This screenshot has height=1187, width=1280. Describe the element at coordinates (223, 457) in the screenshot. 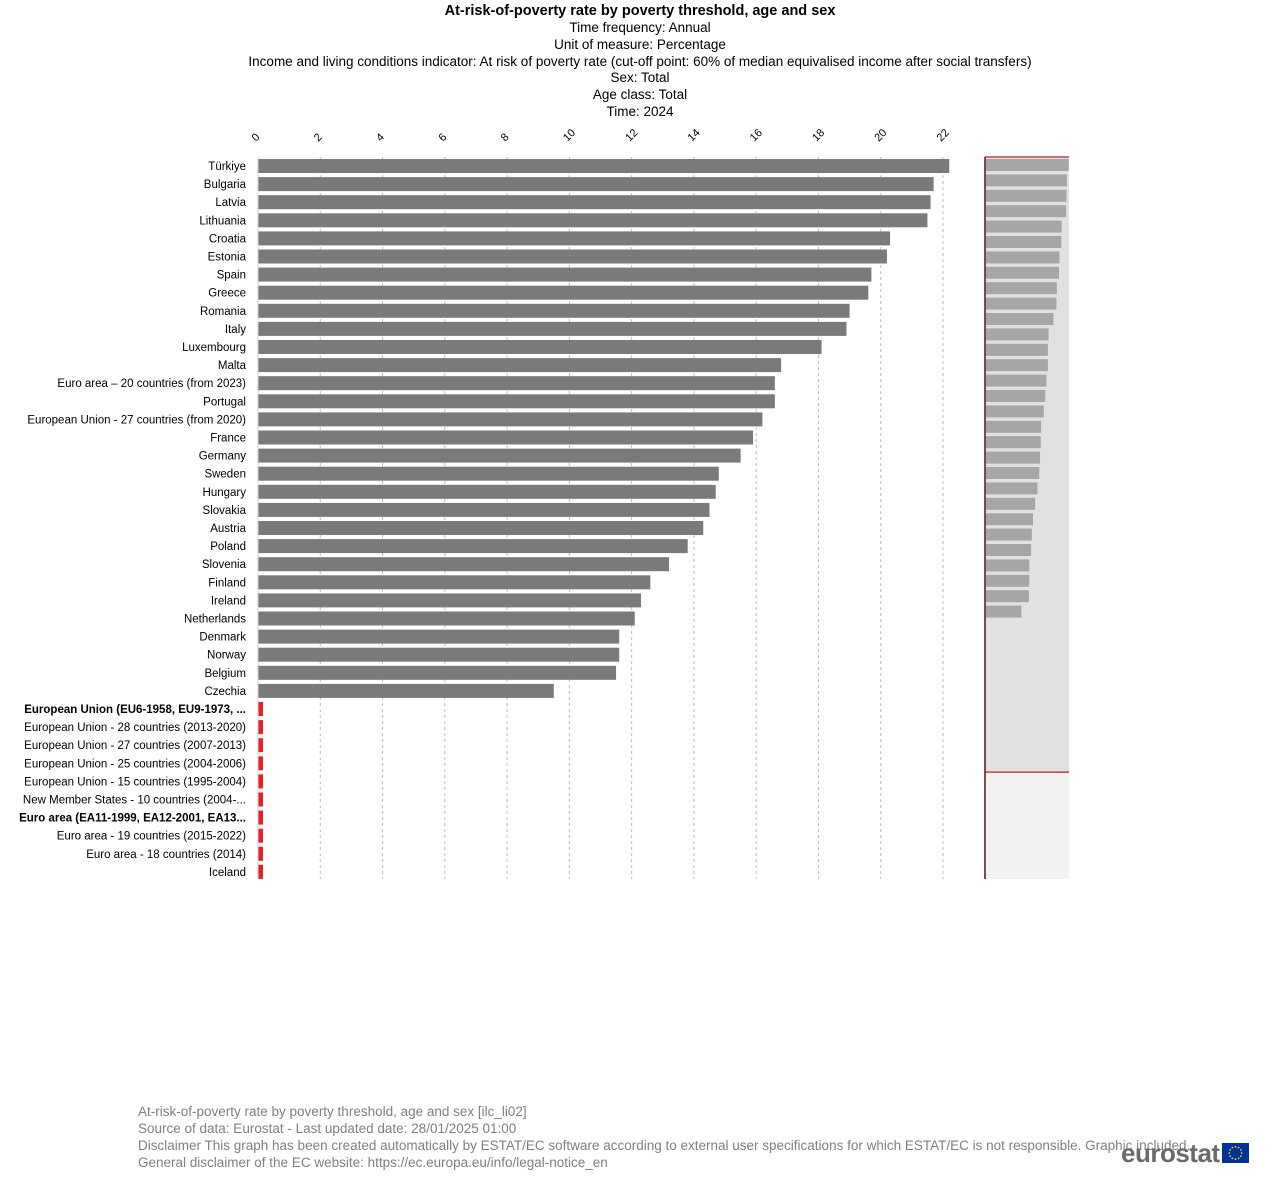

I see `category-label: Germany` at that location.